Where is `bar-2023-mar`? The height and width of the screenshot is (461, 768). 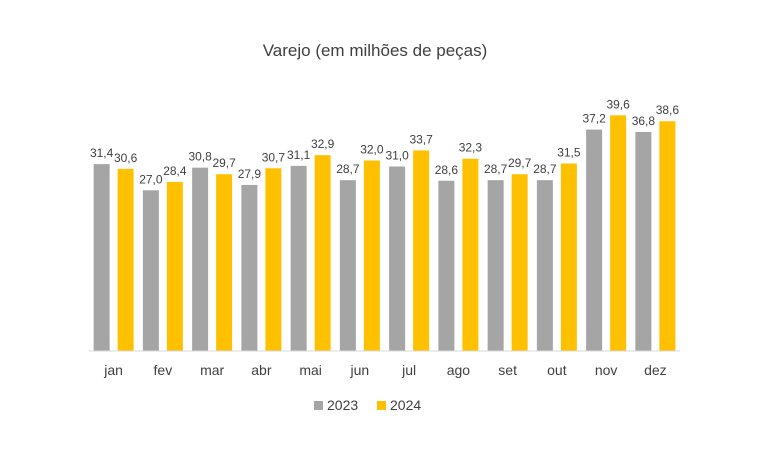 bar-2023-mar is located at coordinates (200, 259).